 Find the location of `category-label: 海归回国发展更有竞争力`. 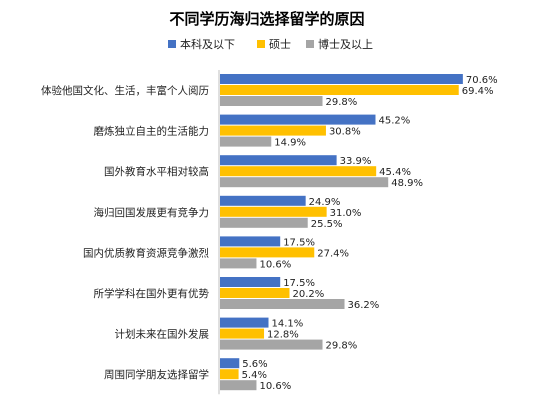

category-label: 海归回国发展更有竞争力 is located at coordinates (152, 212).